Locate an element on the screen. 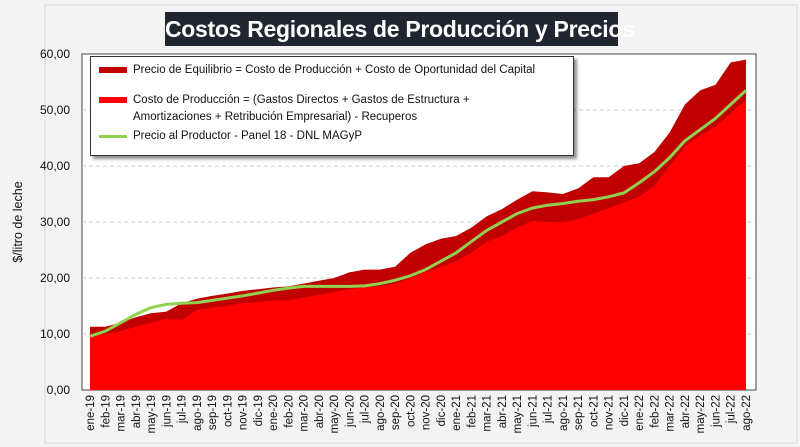  x-tick-label: oct-21 is located at coordinates (594, 411).